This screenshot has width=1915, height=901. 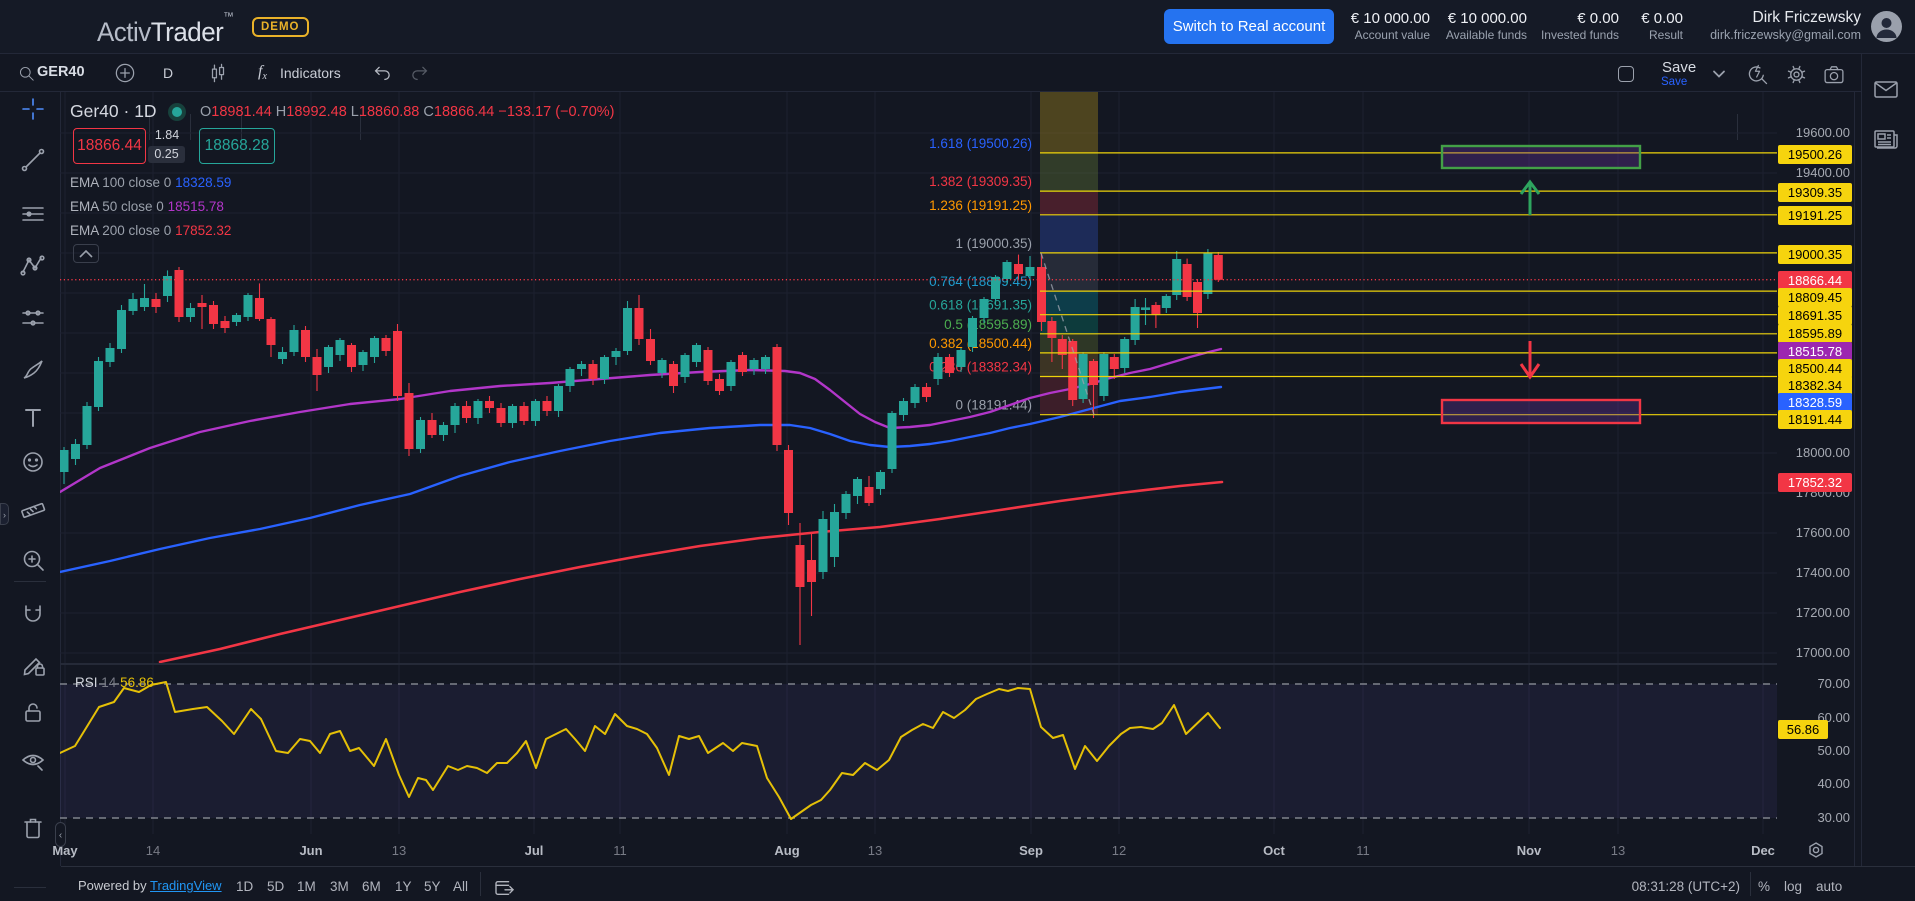 I want to click on svg-text: 0.236 (18382.34), so click(x=980, y=367).